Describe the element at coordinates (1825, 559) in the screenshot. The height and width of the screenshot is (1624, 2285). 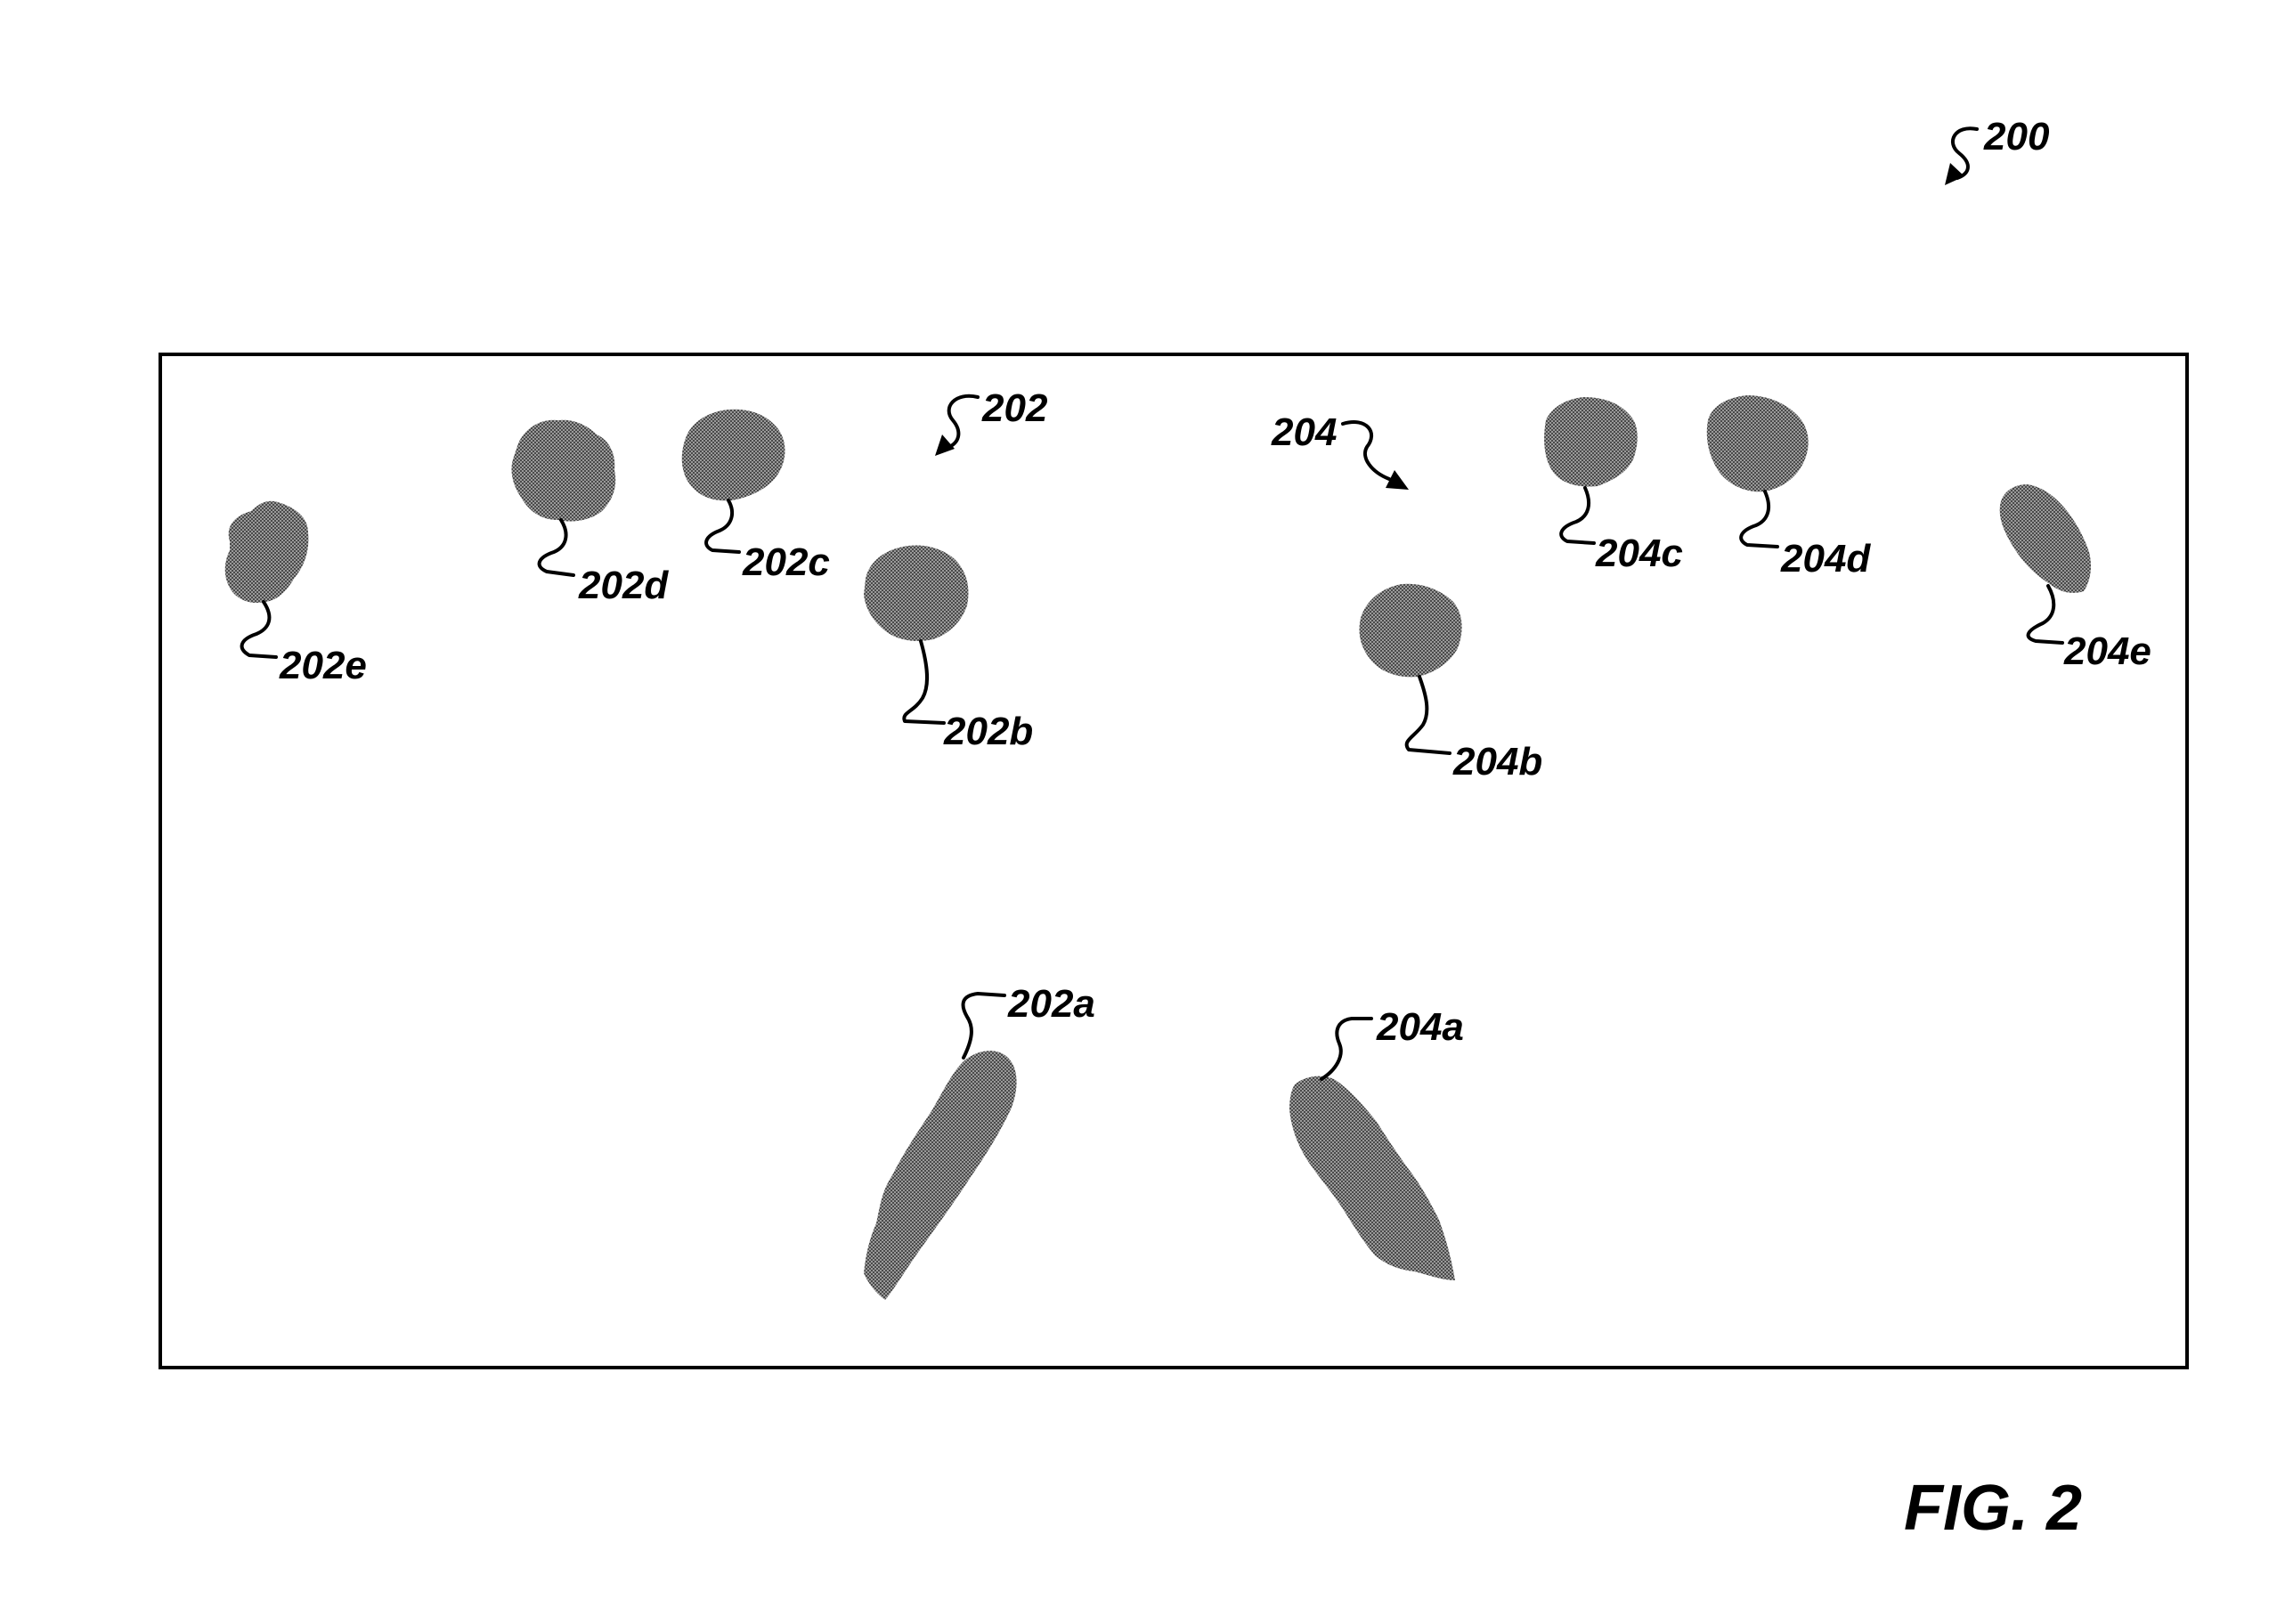
I see `label-204d: 204d` at that location.